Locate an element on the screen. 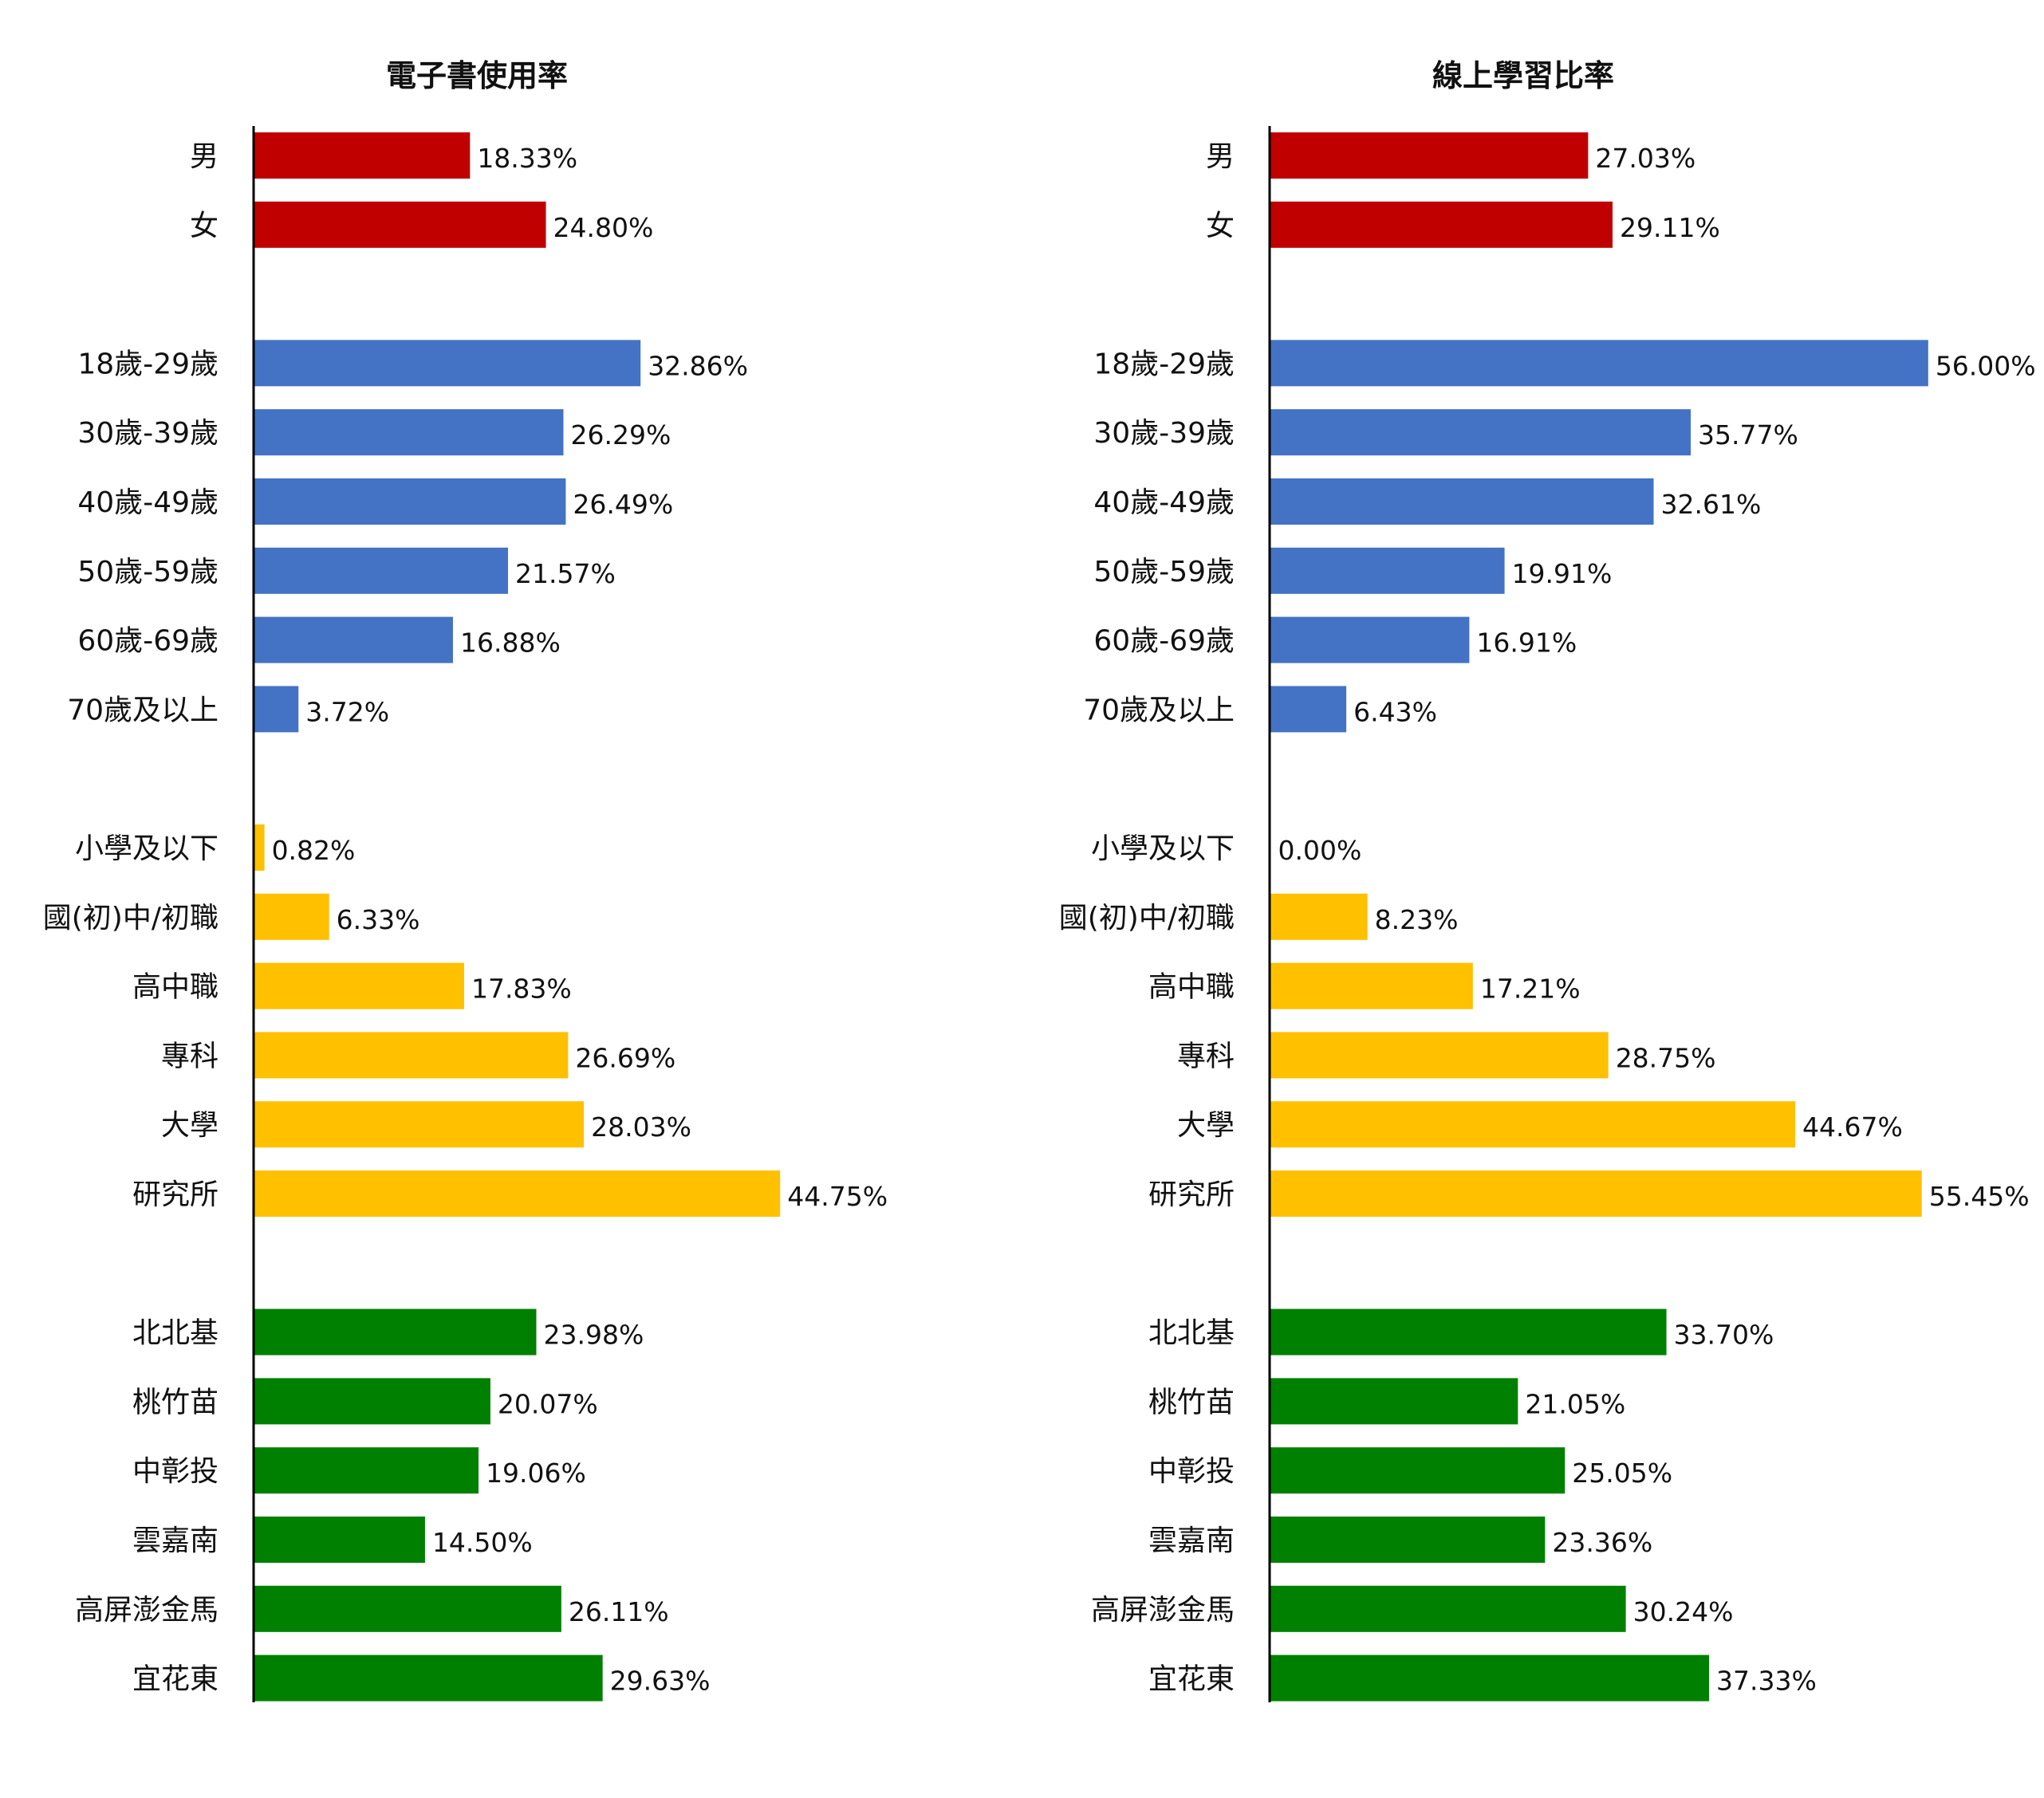  category-label: 18歲-29歲 is located at coordinates (1164, 364).